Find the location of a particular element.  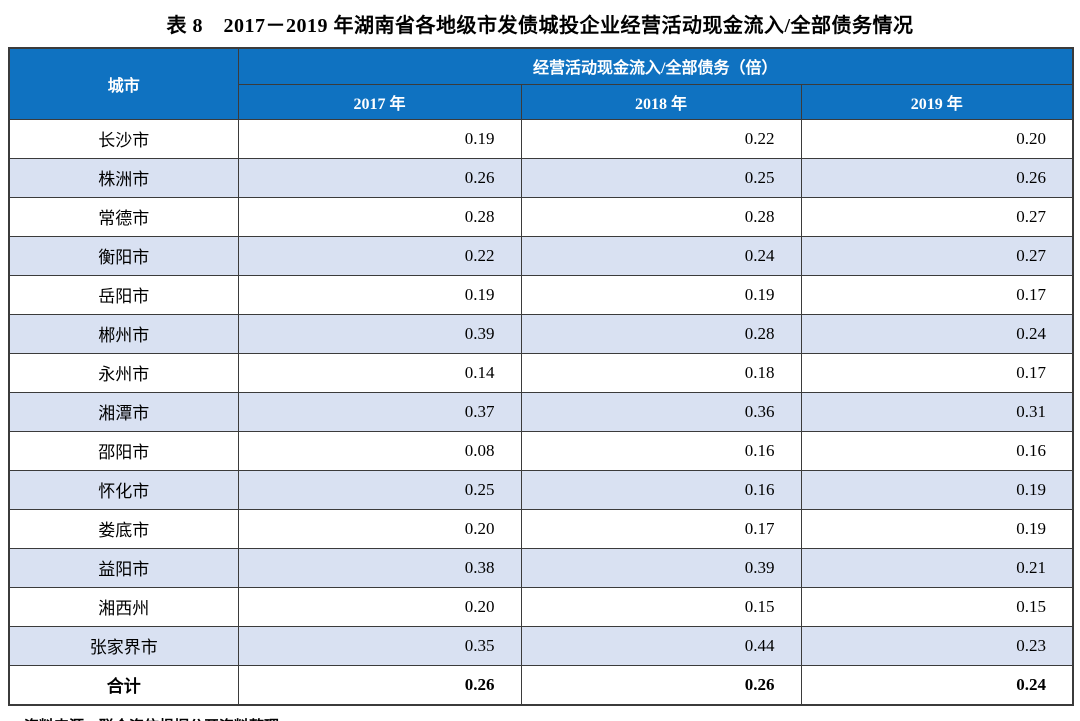

city-cell: 邵阳市 is located at coordinates (123, 450).